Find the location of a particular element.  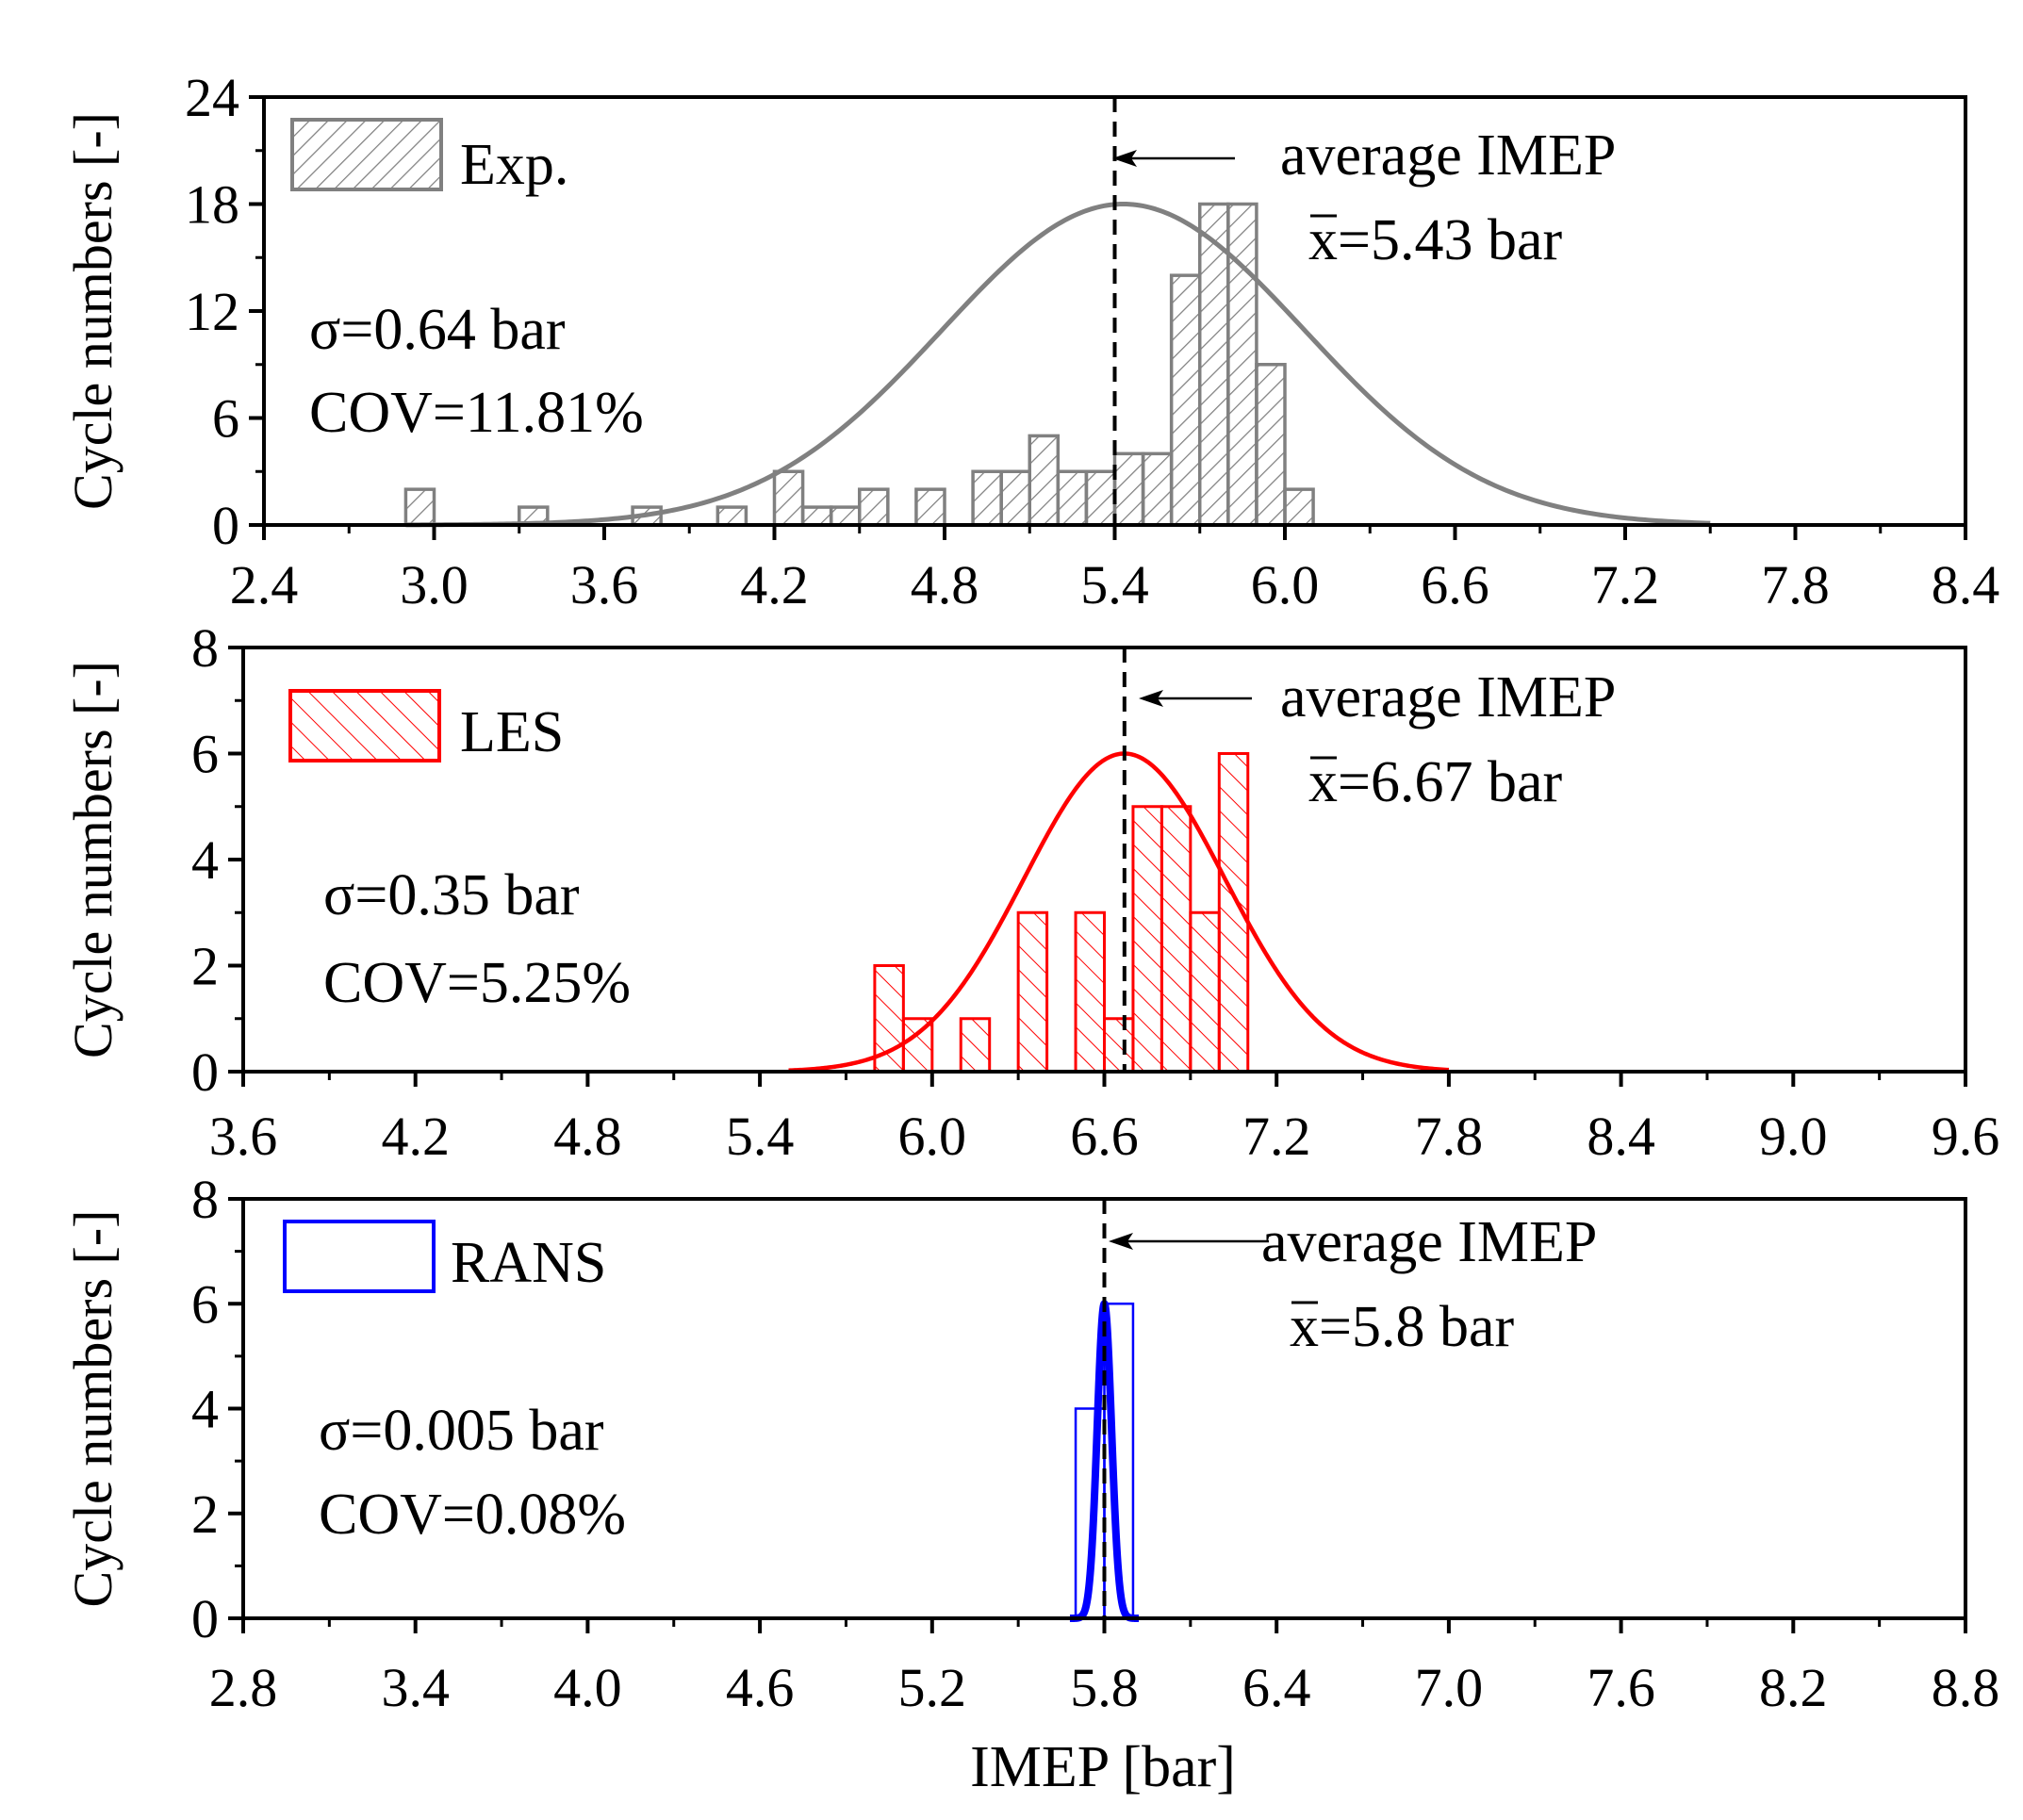

figure-xlabel: IMEP [bar] is located at coordinates (1103, 1767).